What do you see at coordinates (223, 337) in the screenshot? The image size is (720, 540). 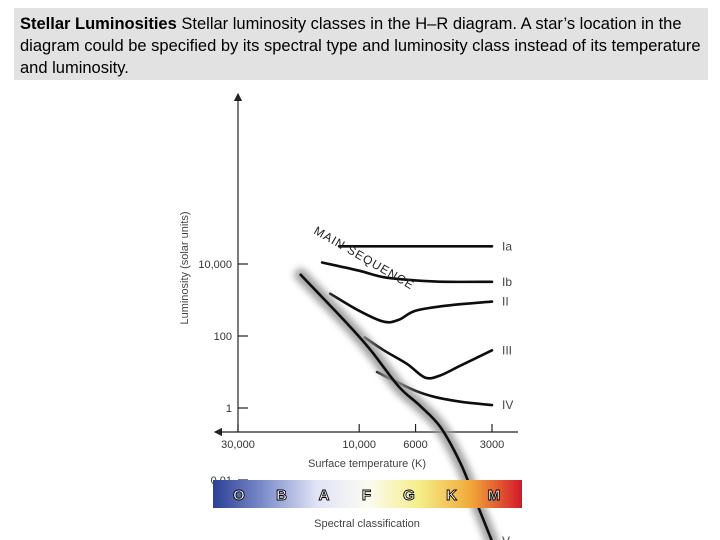 I see `y-tick-label: 100` at bounding box center [223, 337].